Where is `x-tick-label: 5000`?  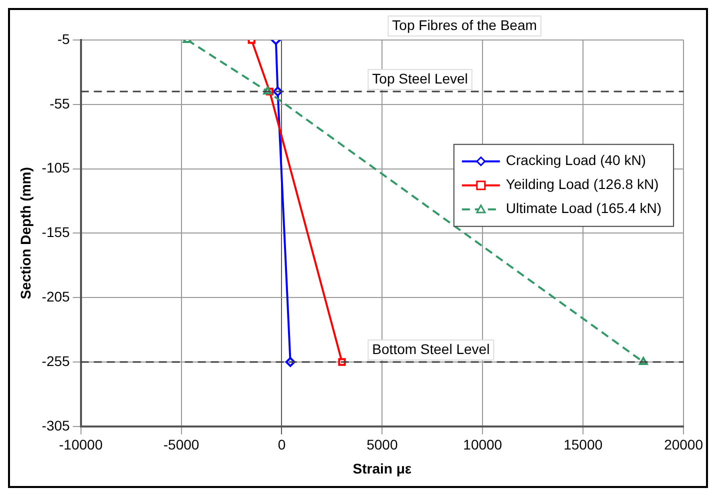
x-tick-label: 5000 is located at coordinates (382, 444).